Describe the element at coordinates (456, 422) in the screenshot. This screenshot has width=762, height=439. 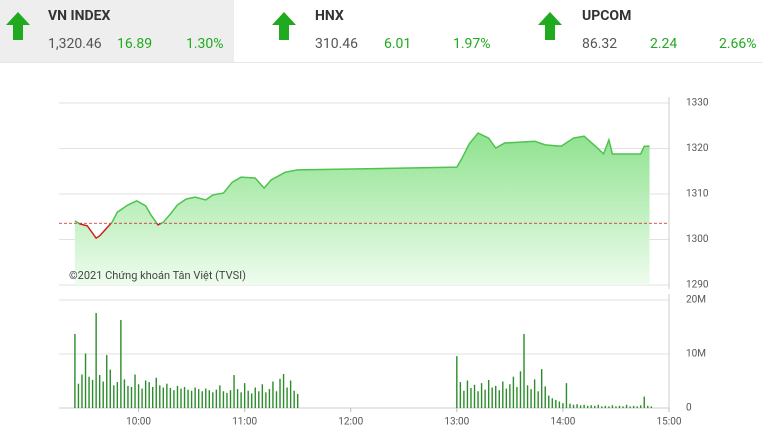
I see `x-tick-label: 13:00` at that location.